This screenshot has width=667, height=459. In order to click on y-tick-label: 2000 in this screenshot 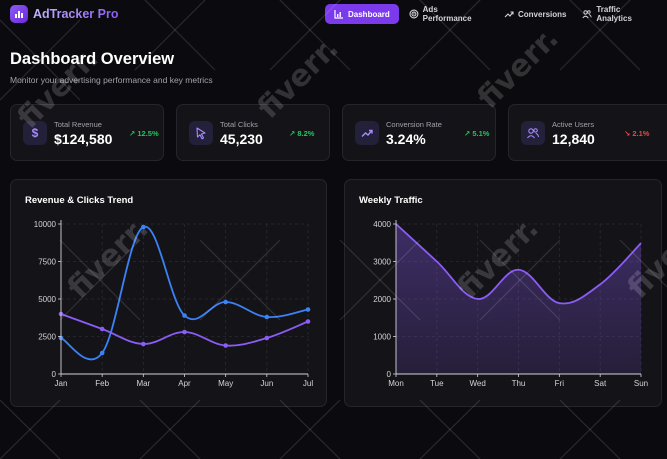, I will do `click(382, 299)`.